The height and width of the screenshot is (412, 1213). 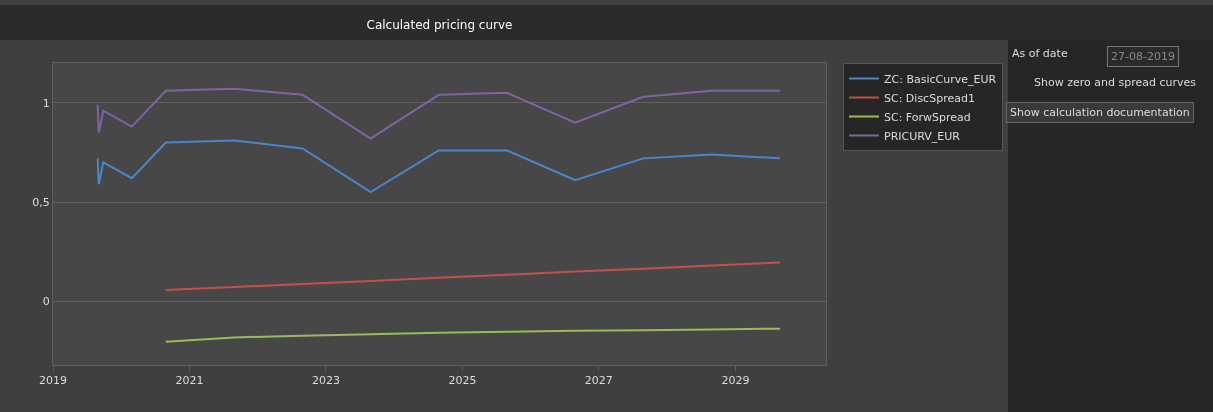 What do you see at coordinates (439, 25) in the screenshot?
I see `chart-title: Calculated pricing curve` at bounding box center [439, 25].